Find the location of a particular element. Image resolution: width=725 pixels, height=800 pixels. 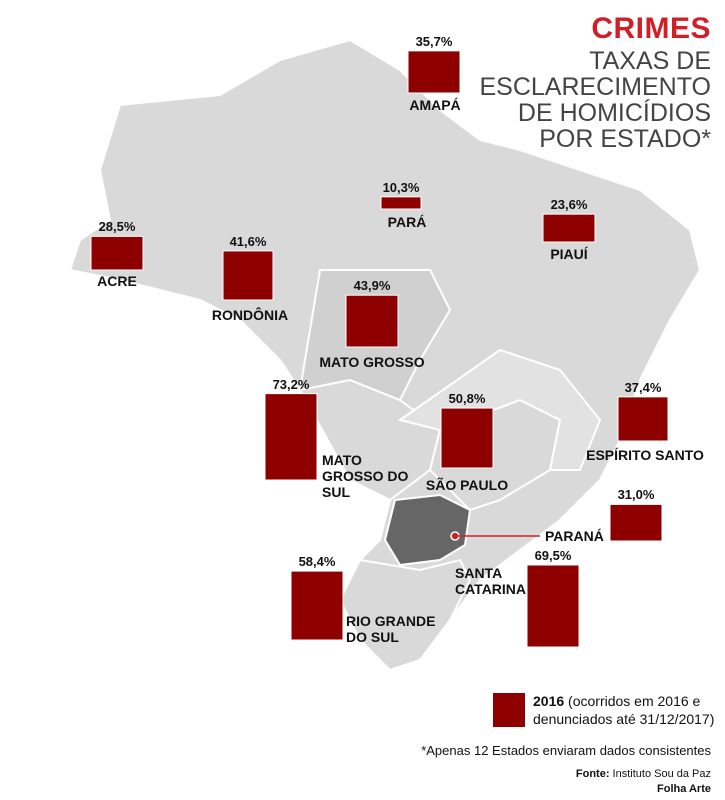

value-label: 41,6% is located at coordinates (248, 241).